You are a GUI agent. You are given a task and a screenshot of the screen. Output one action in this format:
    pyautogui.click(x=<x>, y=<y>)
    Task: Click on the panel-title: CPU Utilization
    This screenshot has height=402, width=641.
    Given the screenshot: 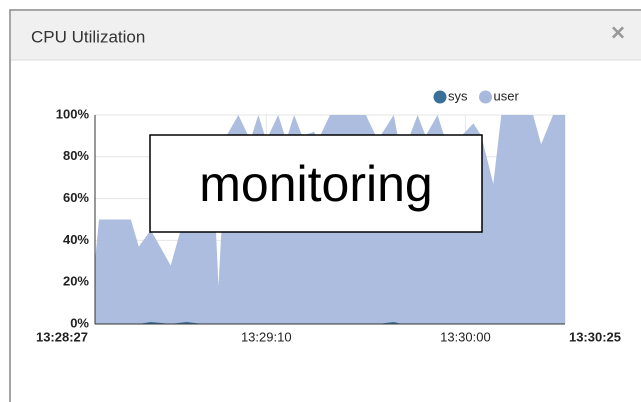 What is the action you would take?
    pyautogui.click(x=88, y=36)
    